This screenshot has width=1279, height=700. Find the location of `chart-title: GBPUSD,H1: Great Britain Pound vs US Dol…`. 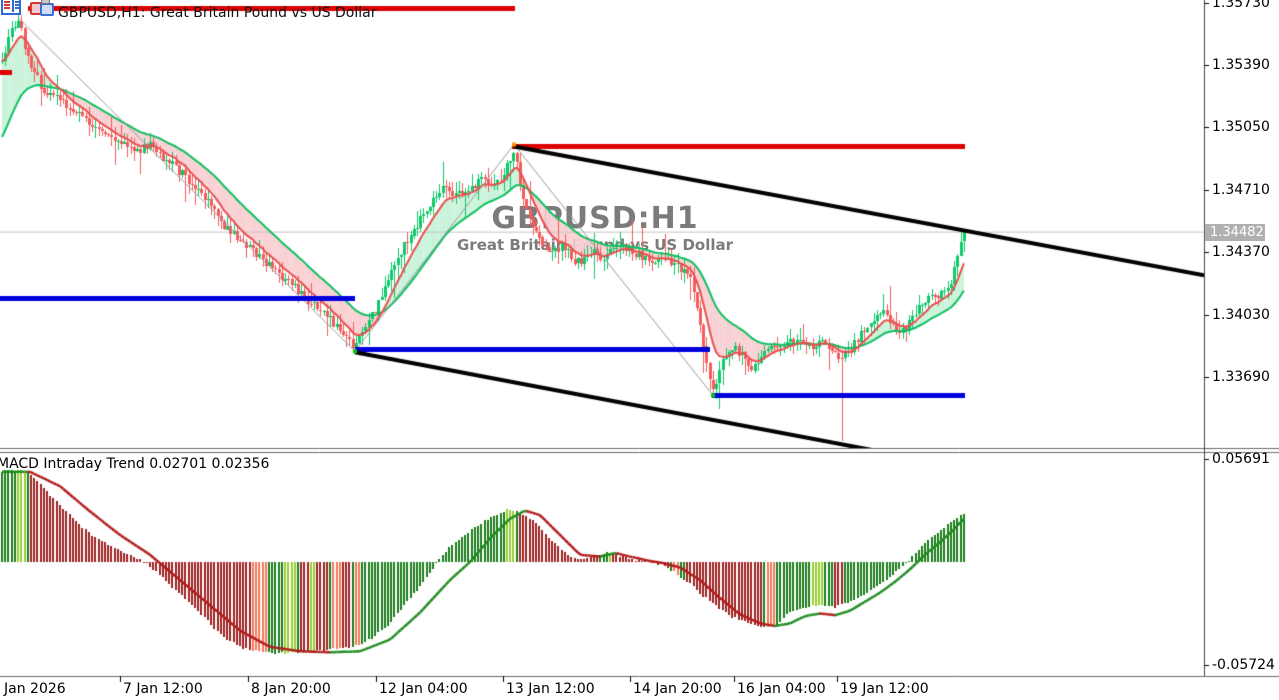

chart-title: GBPUSD,H1: Great Britain Pound vs US Dol… is located at coordinates (217, 13).